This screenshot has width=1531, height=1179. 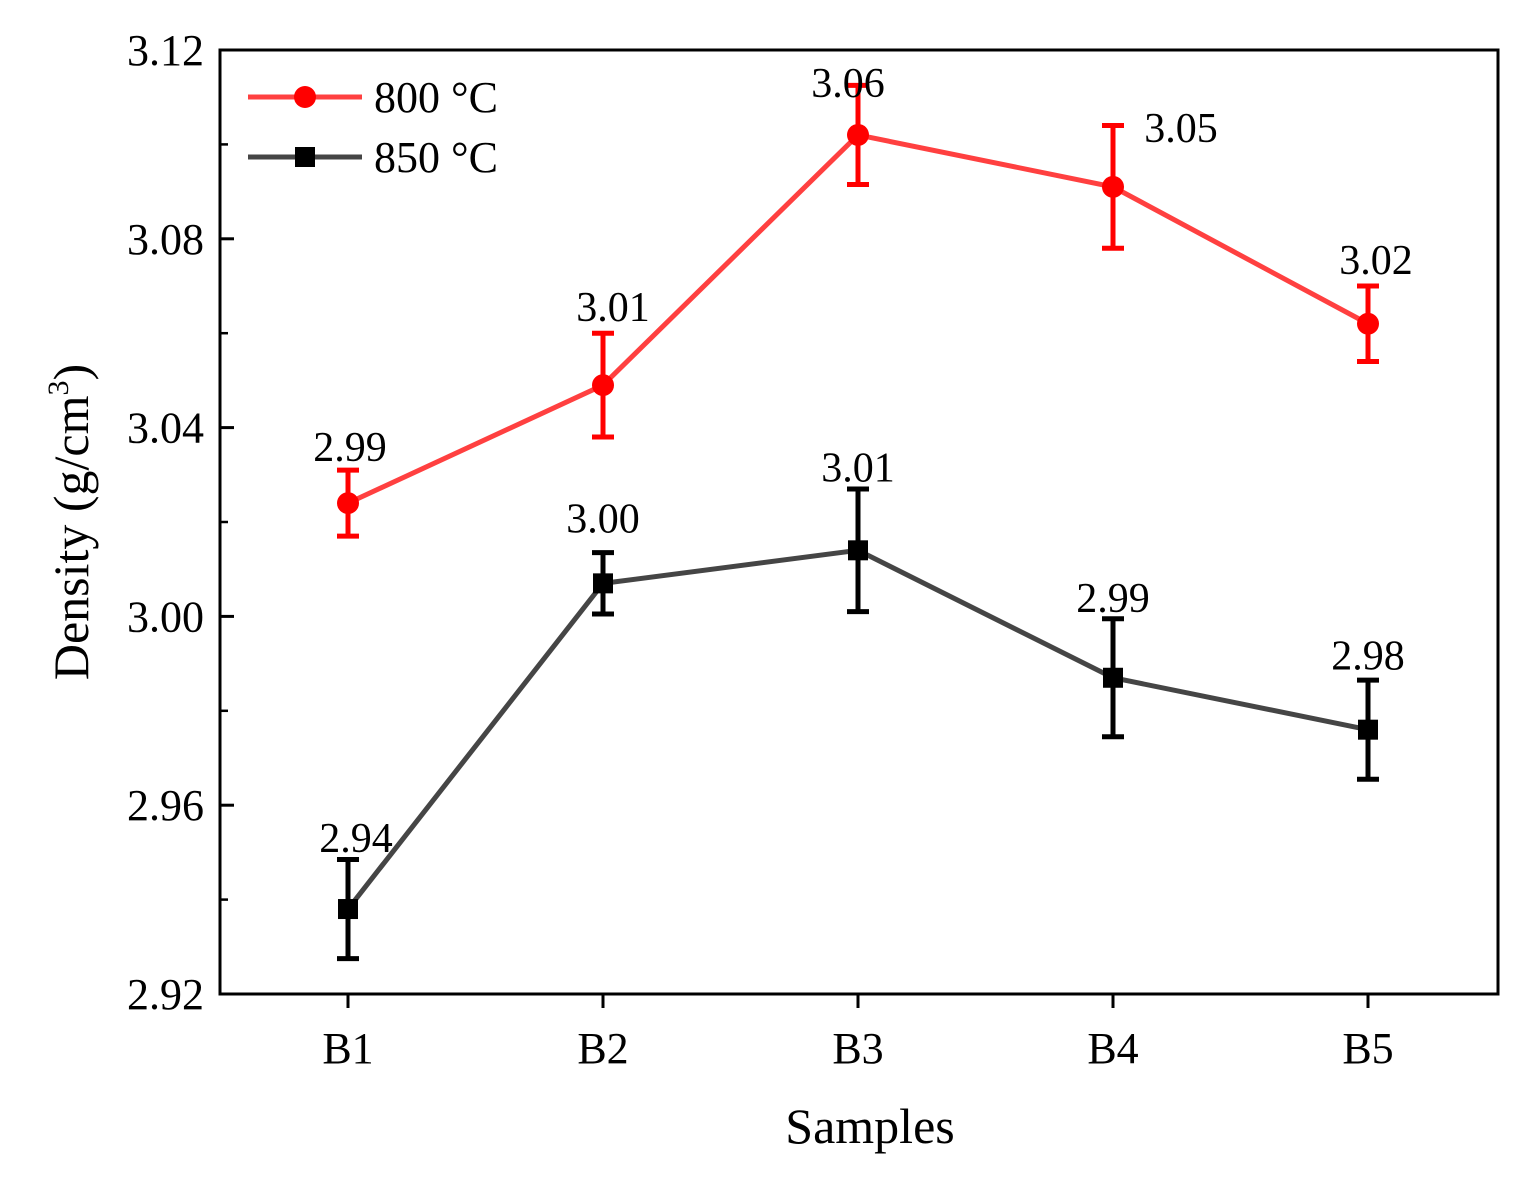 What do you see at coordinates (1181, 129) in the screenshot?
I see `data-label: 3.05` at bounding box center [1181, 129].